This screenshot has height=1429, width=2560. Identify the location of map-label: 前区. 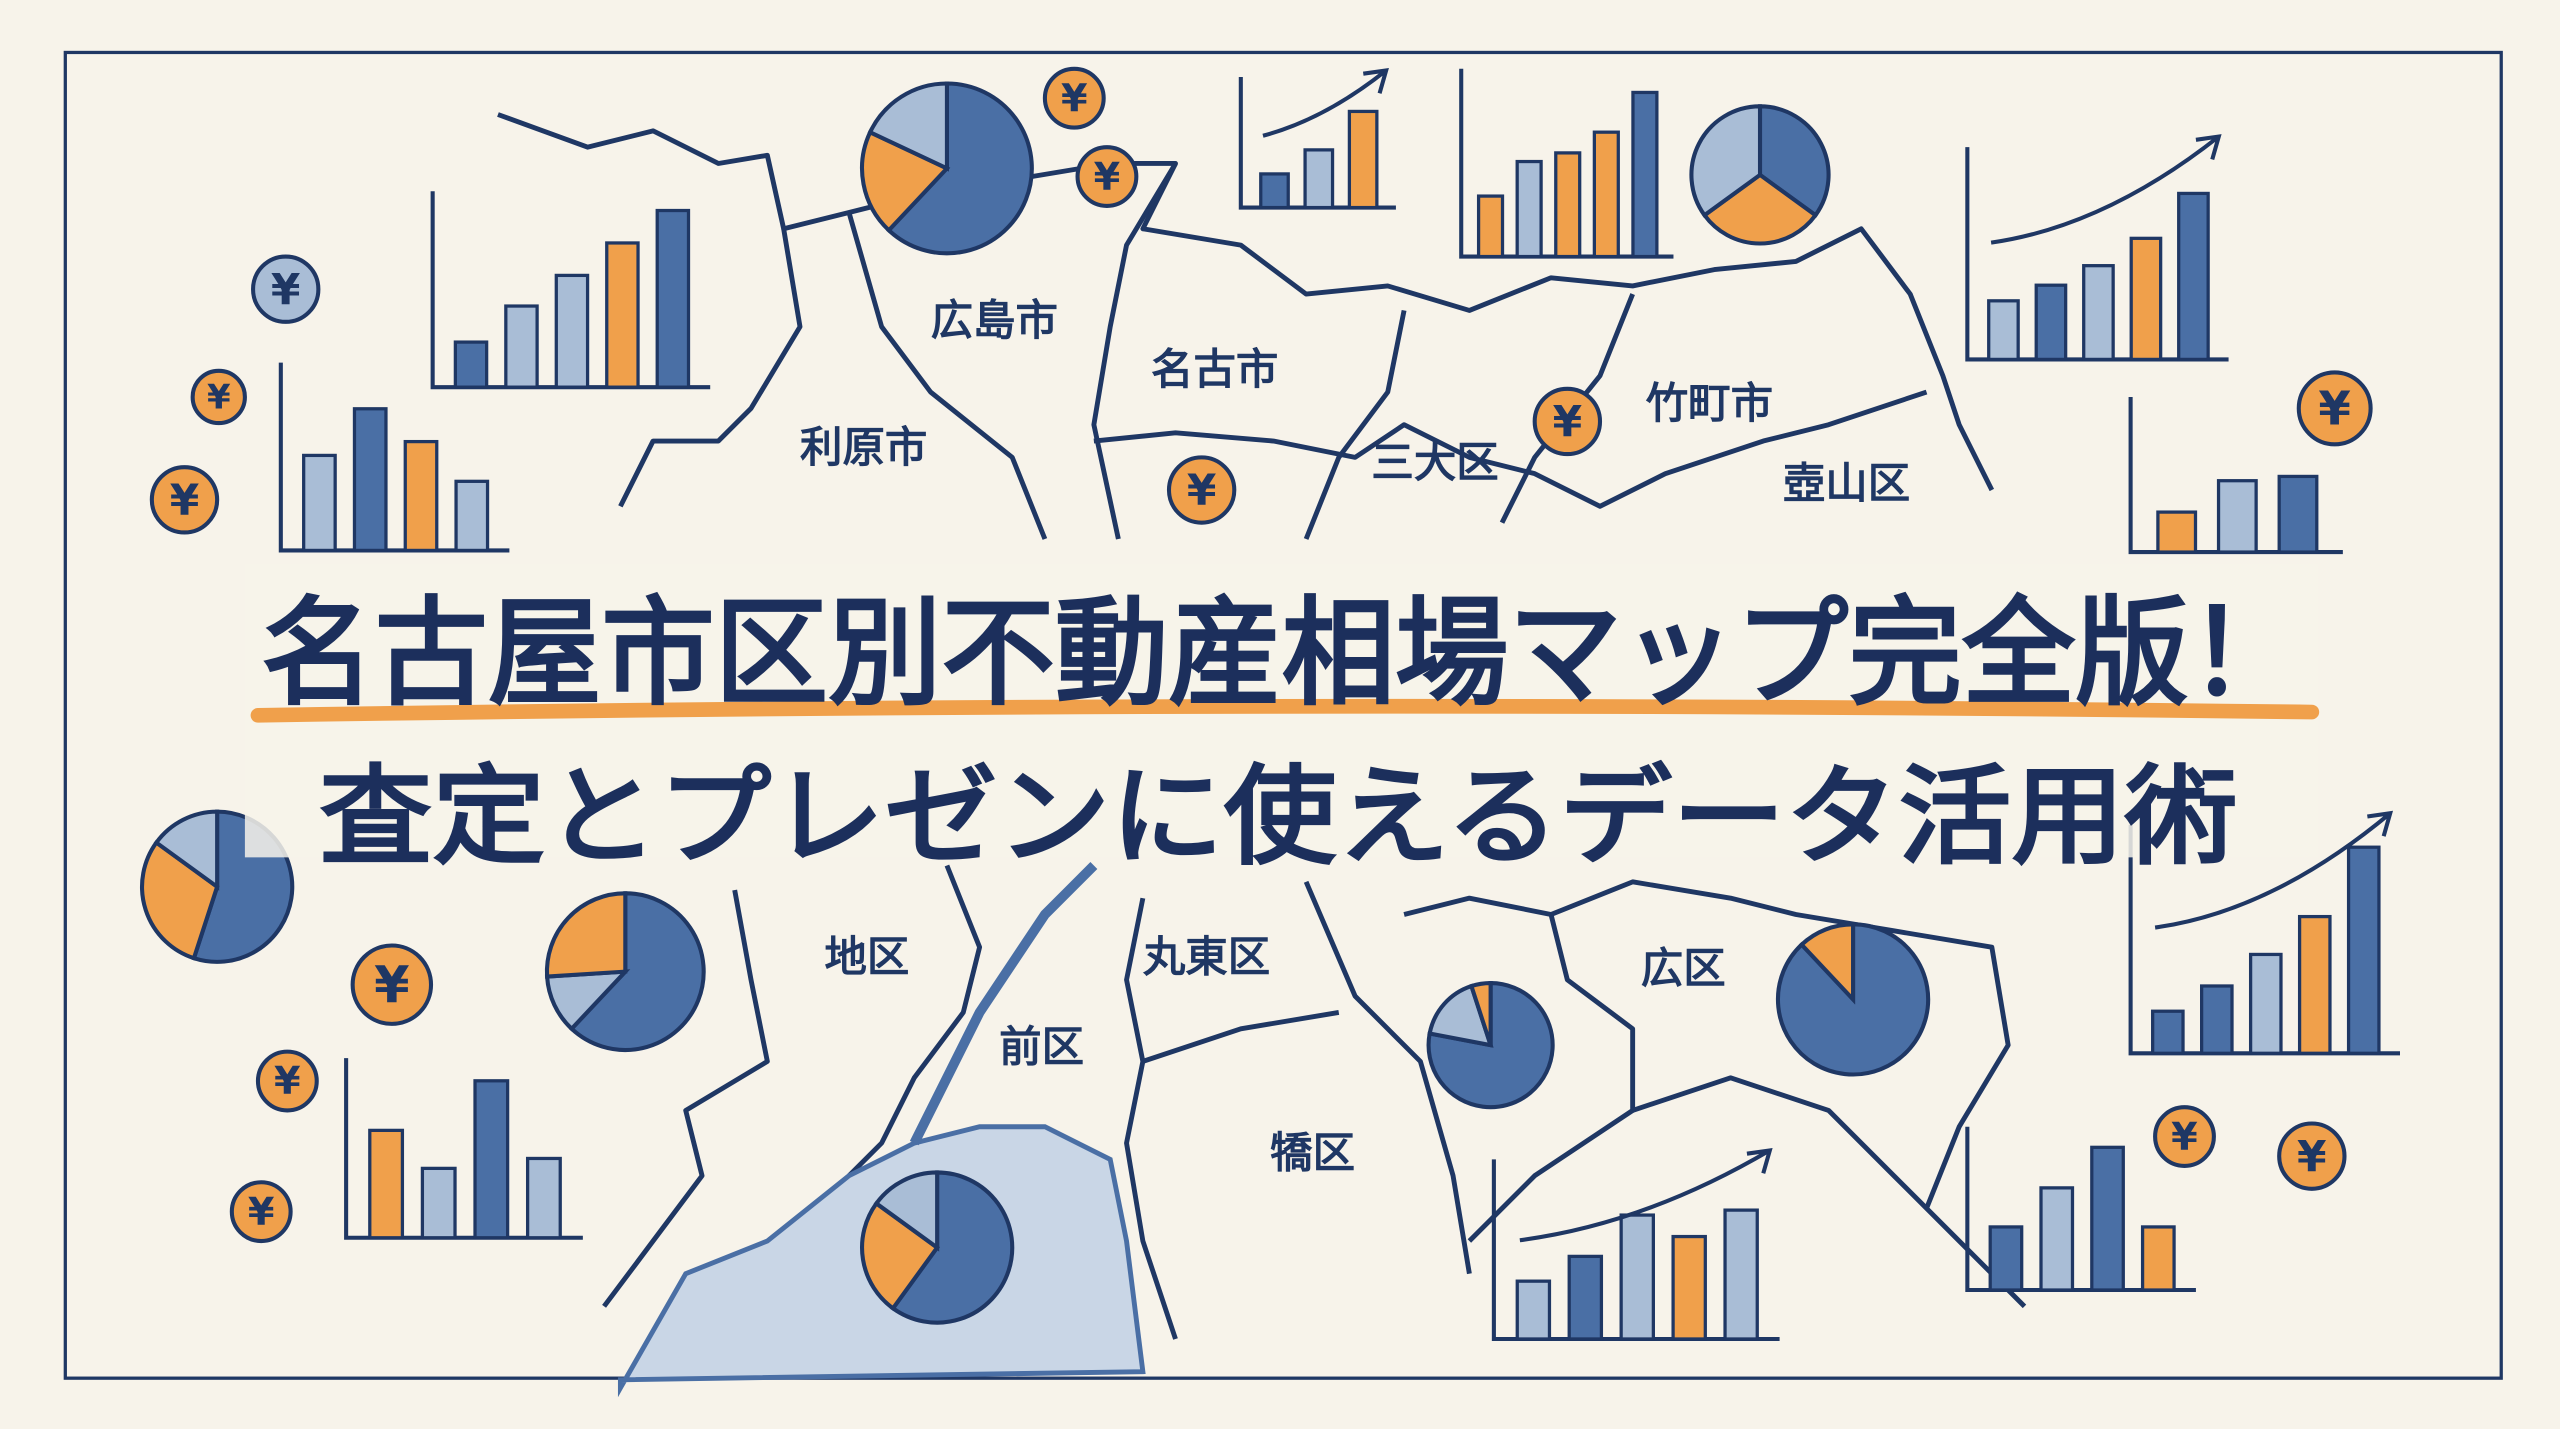
(1041, 1047).